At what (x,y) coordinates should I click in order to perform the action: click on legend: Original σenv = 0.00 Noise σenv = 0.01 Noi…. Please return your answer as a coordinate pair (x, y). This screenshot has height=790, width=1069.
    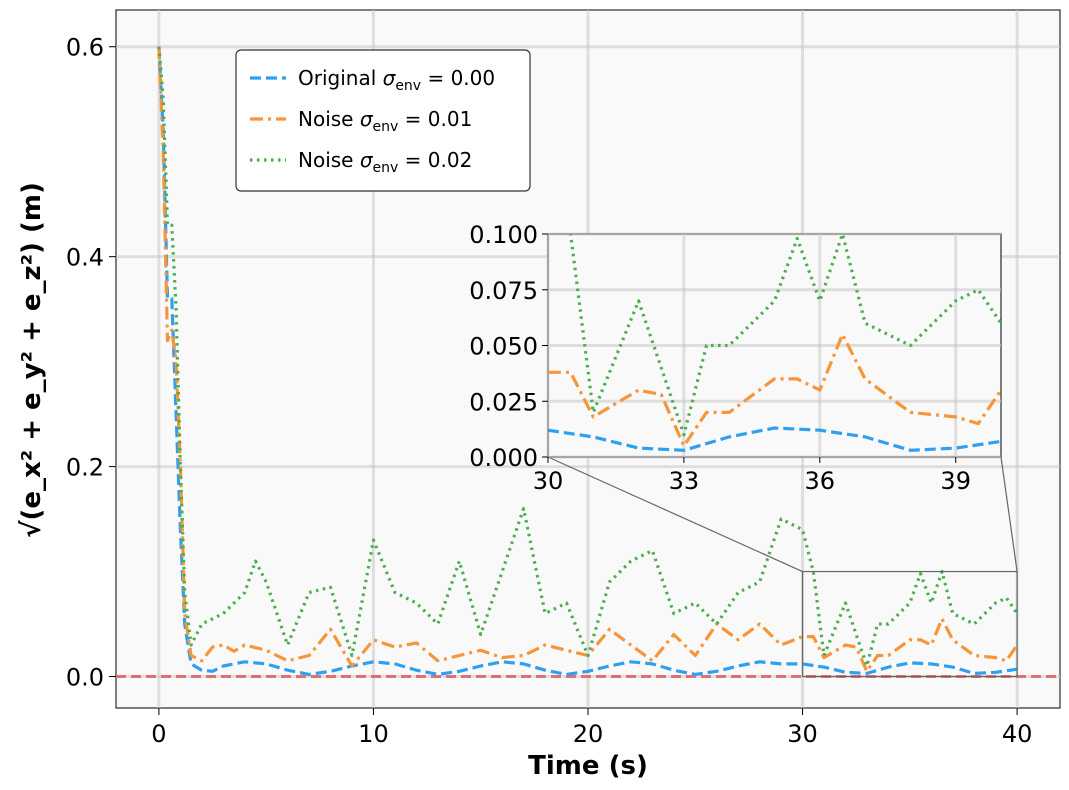
    Looking at the image, I should click on (383, 120).